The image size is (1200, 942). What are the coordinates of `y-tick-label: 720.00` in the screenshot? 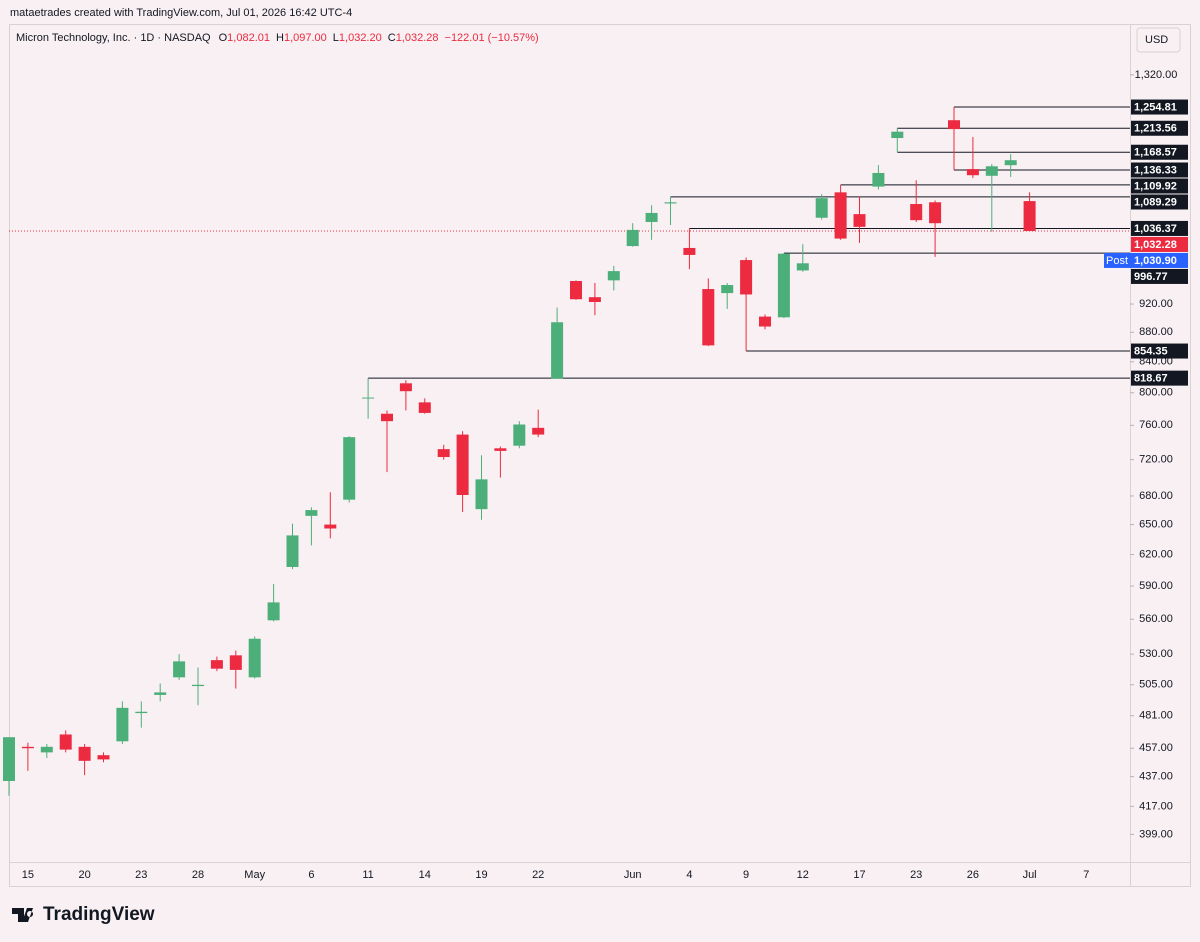 It's located at (1156, 460).